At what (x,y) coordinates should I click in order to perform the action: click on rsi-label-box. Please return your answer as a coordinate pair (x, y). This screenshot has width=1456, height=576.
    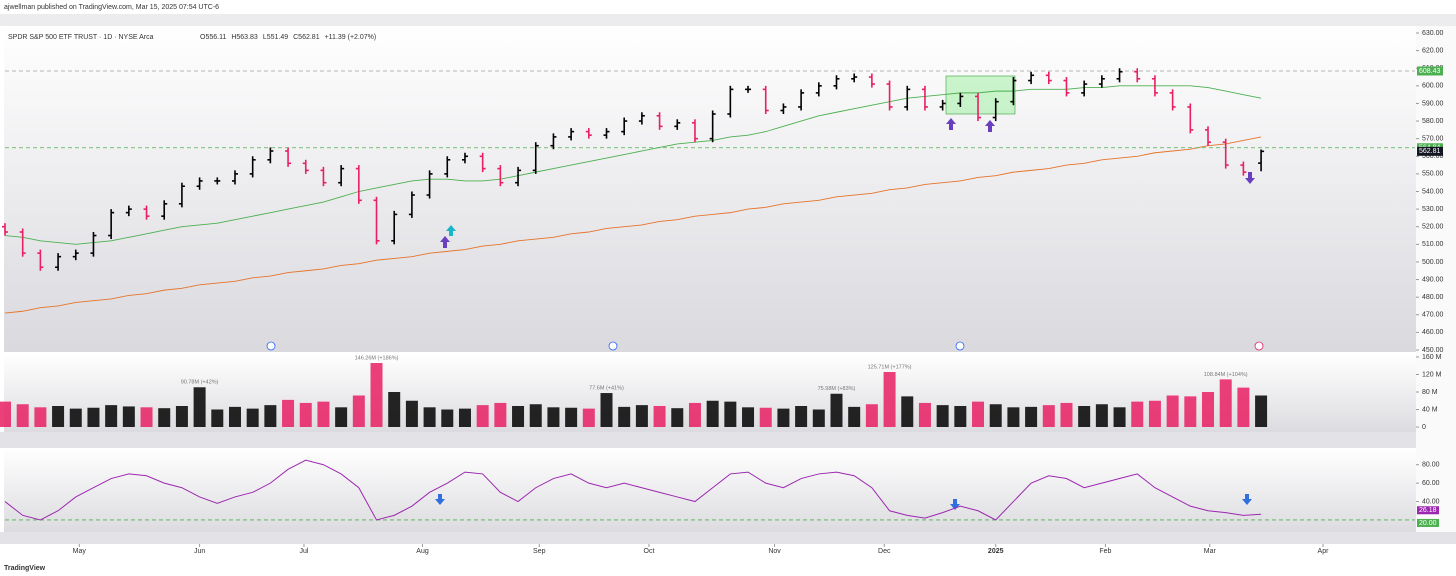
    Looking at the image, I should click on (1428, 510).